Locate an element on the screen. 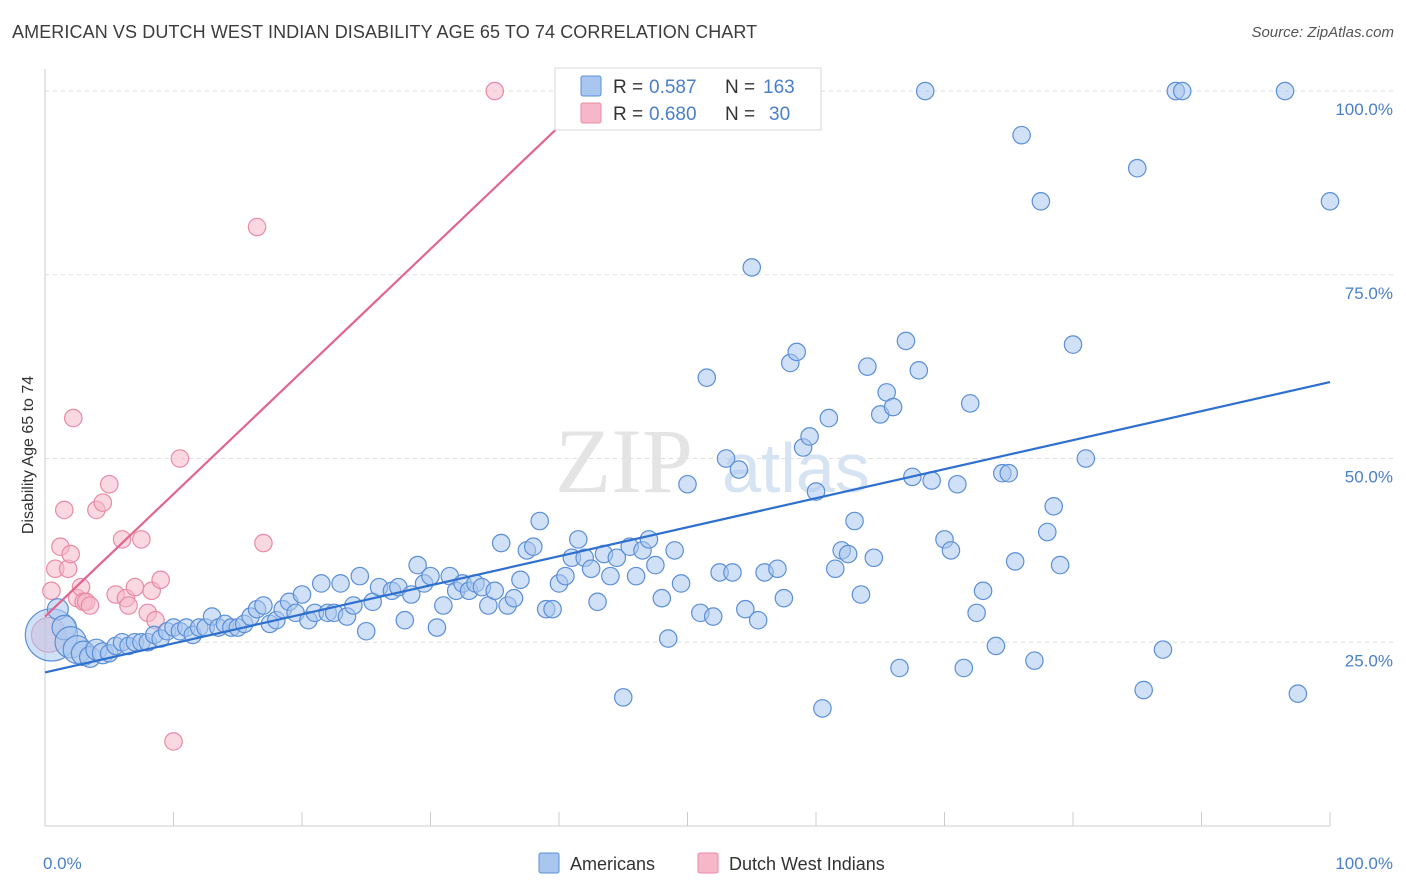 The width and height of the screenshot is (1406, 892). series-legend-dutch: Dutch West Indians is located at coordinates (807, 864).